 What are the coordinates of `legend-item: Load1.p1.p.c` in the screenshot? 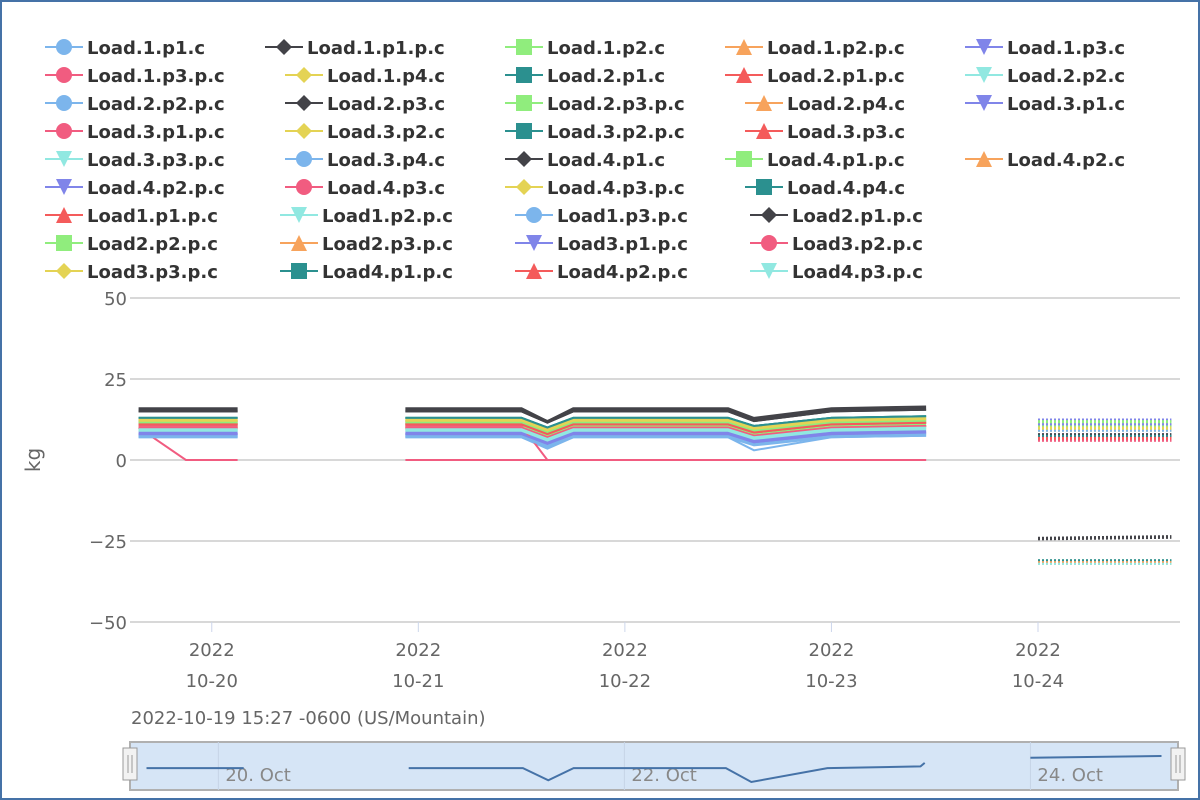 It's located at (131, 216).